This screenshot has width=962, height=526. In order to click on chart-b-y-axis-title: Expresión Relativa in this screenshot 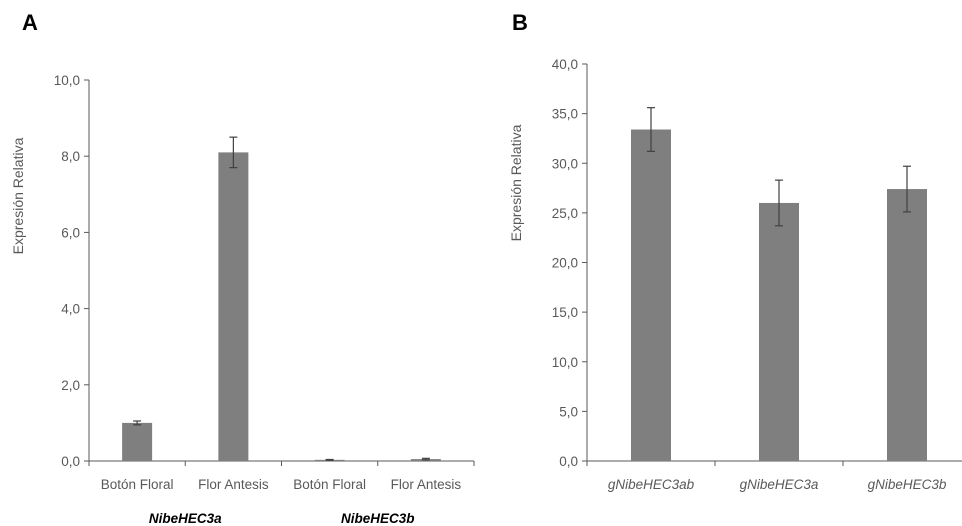, I will do `click(516, 182)`.